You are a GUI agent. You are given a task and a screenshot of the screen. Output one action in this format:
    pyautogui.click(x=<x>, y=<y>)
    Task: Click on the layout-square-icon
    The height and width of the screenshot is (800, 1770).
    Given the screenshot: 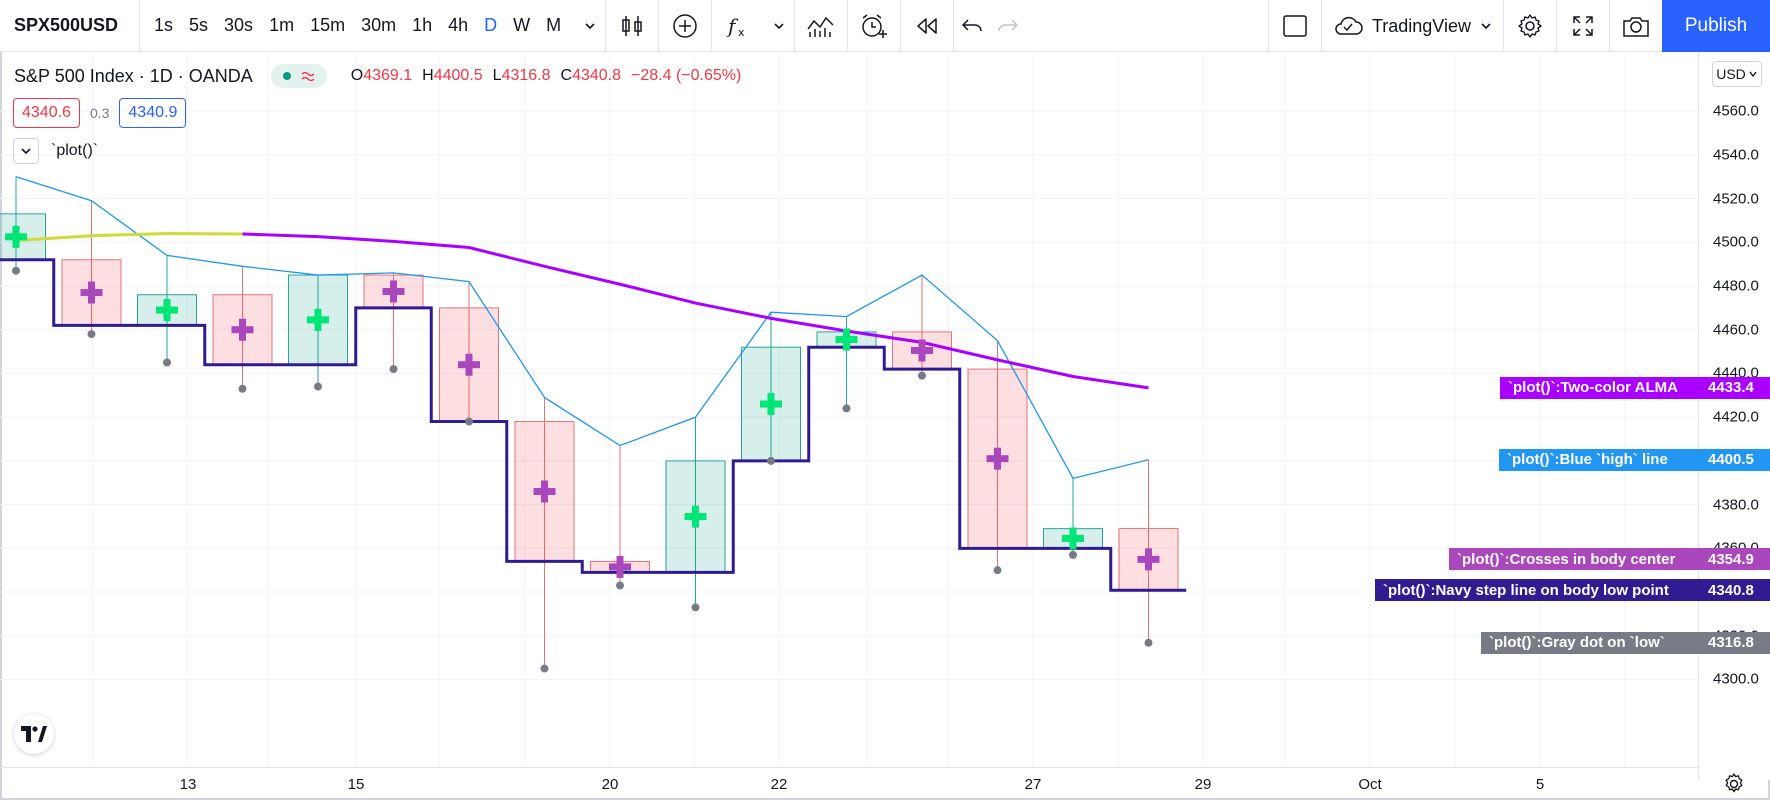 What is the action you would take?
    pyautogui.click(x=1295, y=26)
    